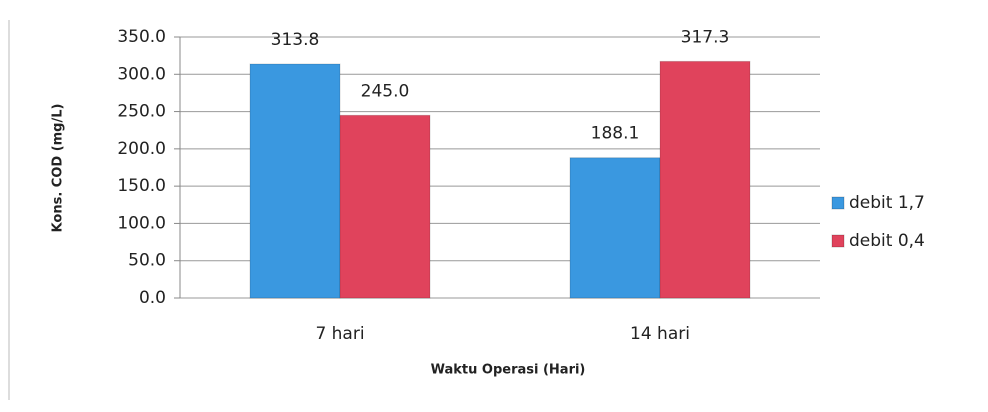  I want to click on data-label: 317.3, so click(705, 37).